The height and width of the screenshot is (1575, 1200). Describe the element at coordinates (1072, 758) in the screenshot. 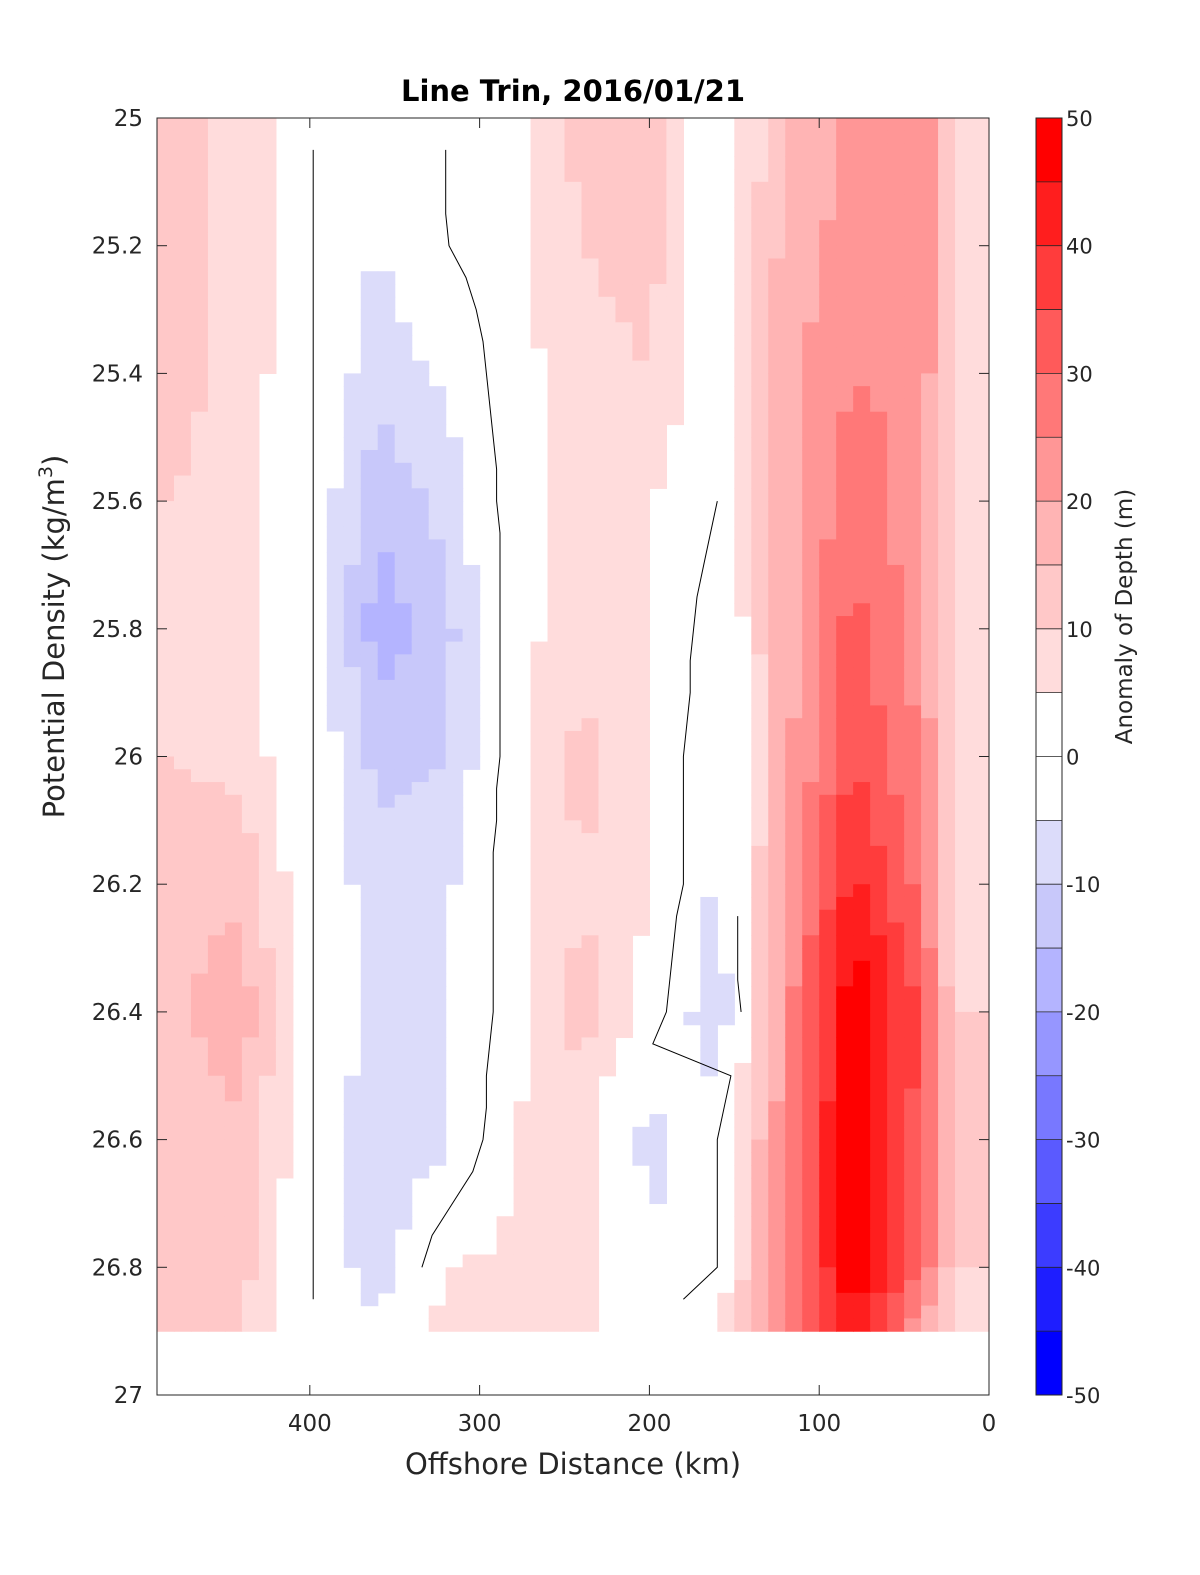

I see `colorbar-tick-label: 0` at that location.